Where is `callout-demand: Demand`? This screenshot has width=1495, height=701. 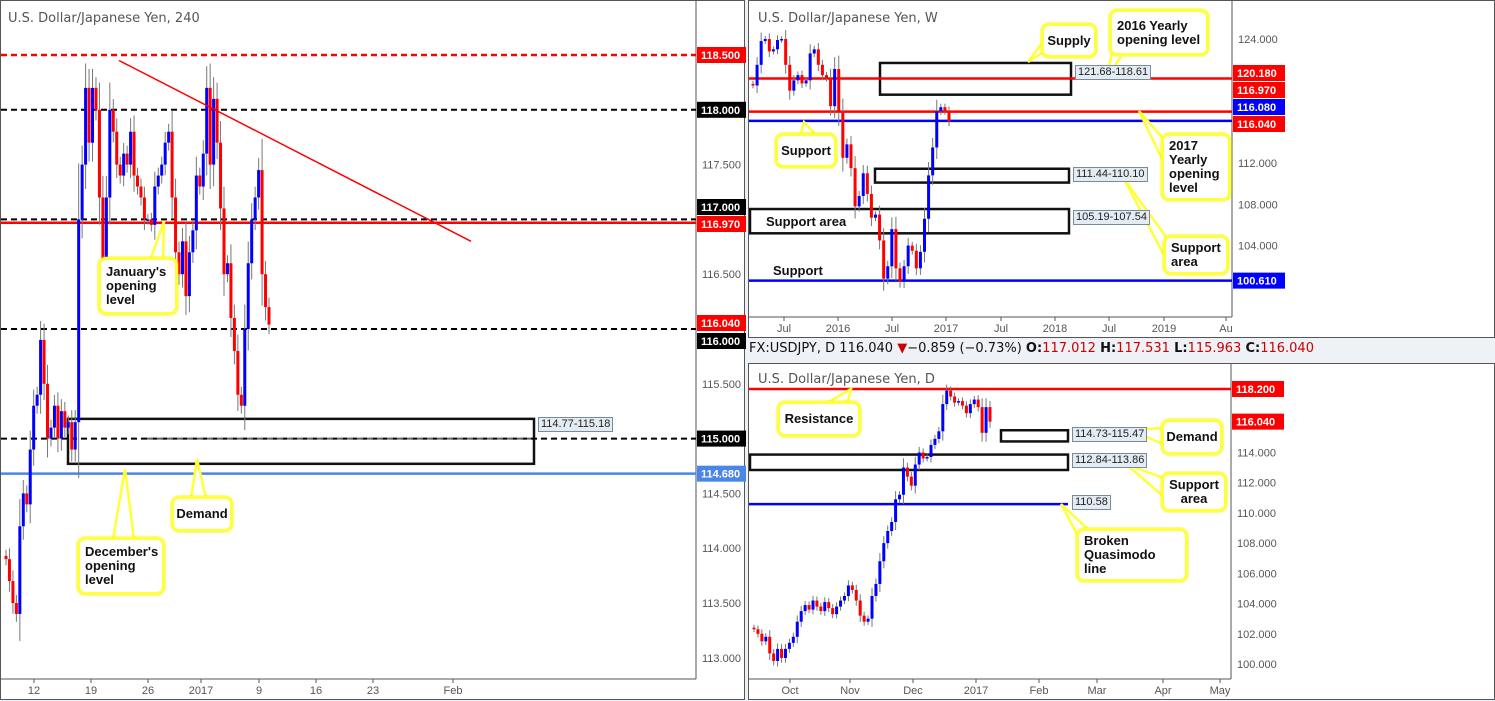 callout-demand: Demand is located at coordinates (202, 514).